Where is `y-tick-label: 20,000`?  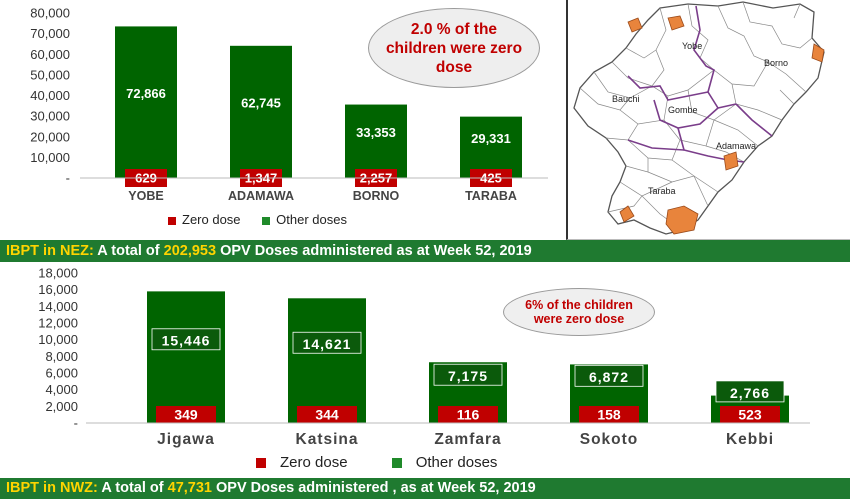
y-tick-label: 20,000 is located at coordinates (50, 136).